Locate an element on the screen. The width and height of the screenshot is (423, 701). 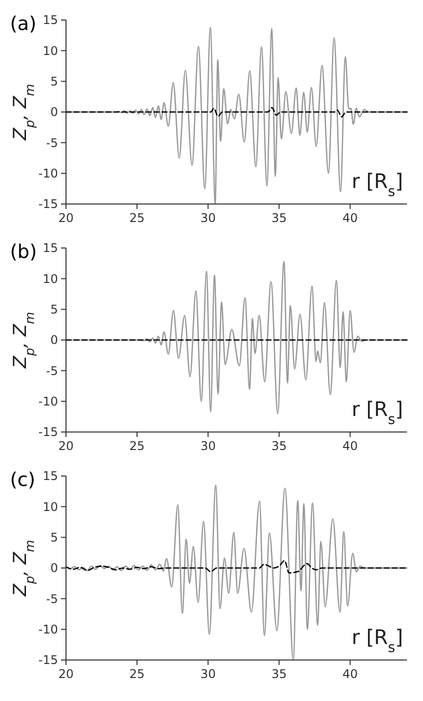
chart-title: (b) is located at coordinates (23, 252).